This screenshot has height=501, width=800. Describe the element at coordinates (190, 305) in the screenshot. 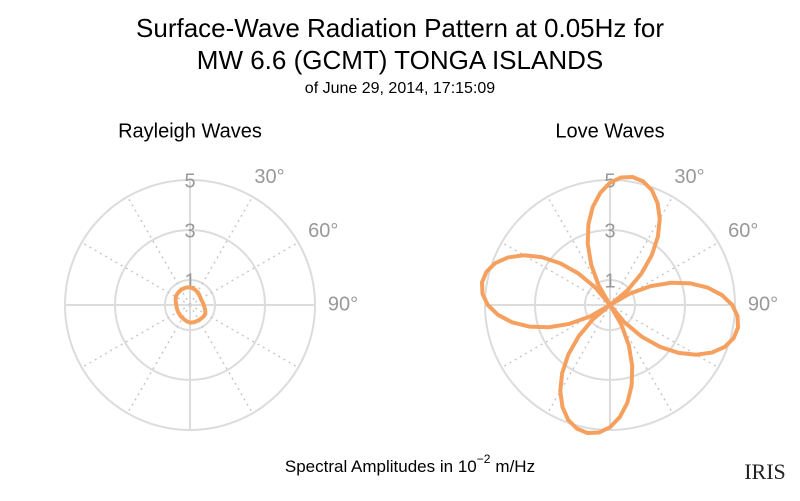

I see `pattern-line` at that location.